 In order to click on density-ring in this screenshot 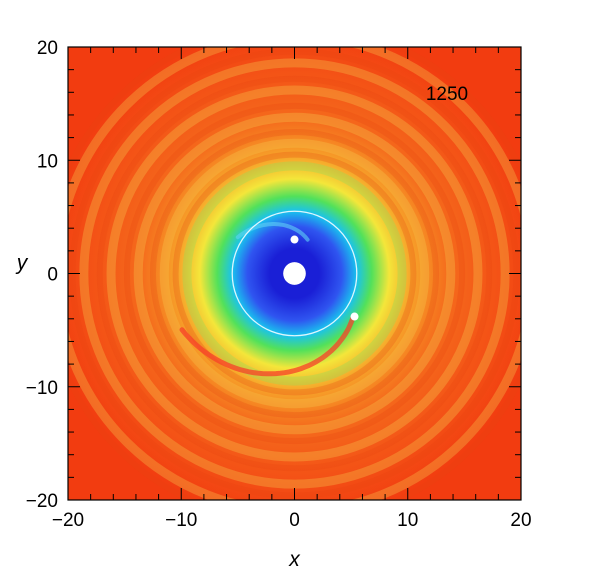, I will do `click(294, 273)`.